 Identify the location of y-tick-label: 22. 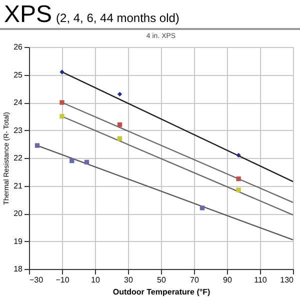
(19, 158).